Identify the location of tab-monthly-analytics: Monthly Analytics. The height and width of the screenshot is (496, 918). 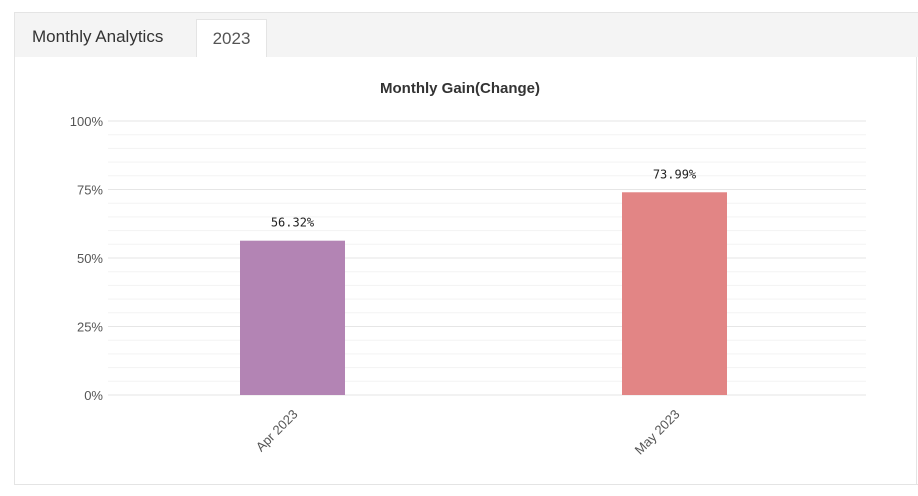
(98, 36).